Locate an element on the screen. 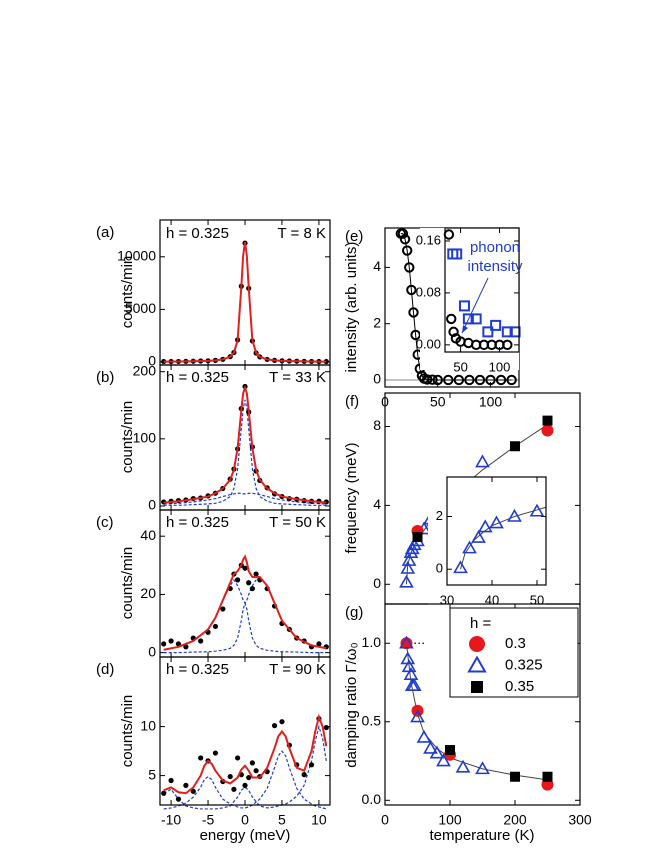  y-tick-label: 0.5 is located at coordinates (372, 720).